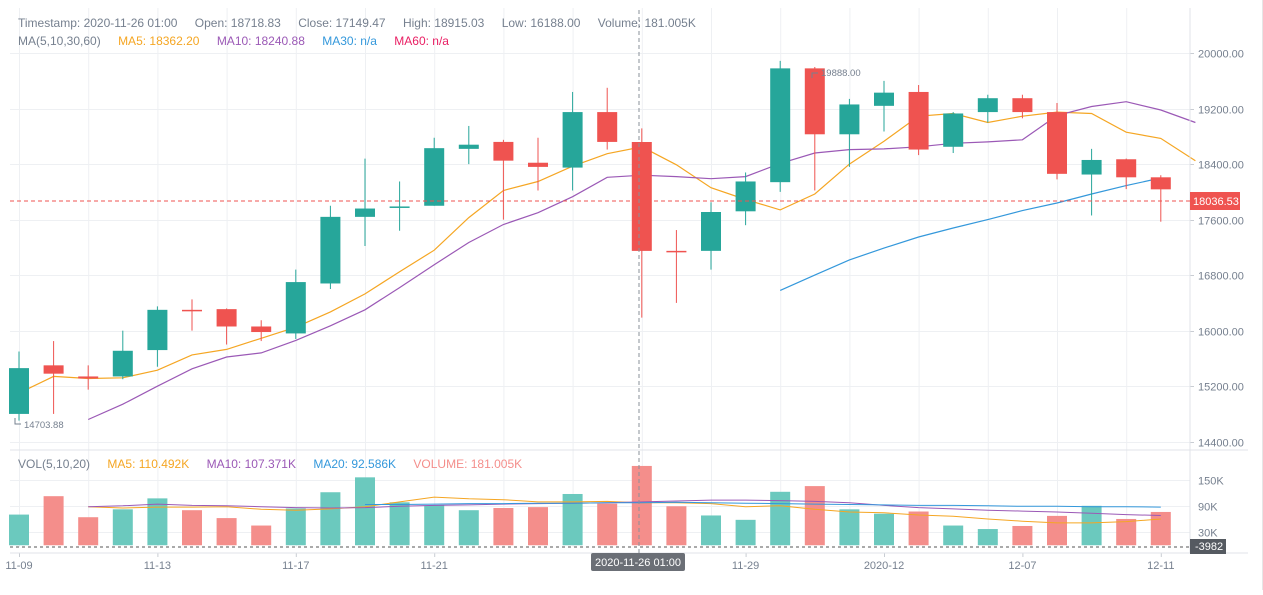  Describe the element at coordinates (355, 464) in the screenshot. I see `vol-legend-ma20: MA20: 92.586K` at that location.